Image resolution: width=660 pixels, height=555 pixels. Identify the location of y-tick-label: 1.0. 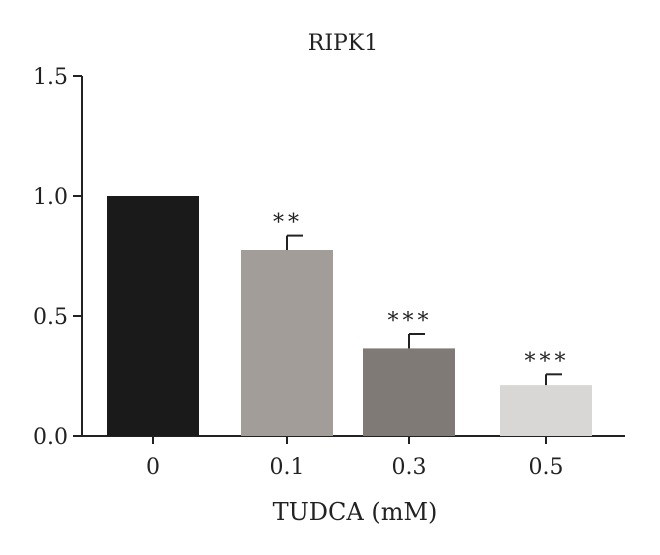
(50, 197).